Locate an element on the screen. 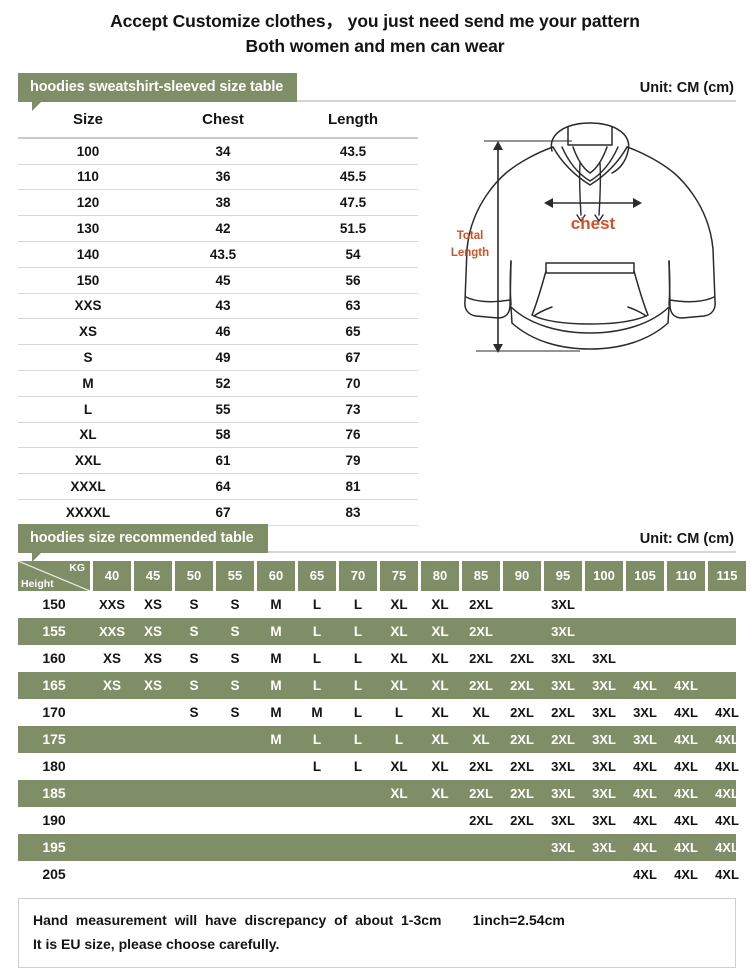  weight-header-115: 115 is located at coordinates (727, 575).